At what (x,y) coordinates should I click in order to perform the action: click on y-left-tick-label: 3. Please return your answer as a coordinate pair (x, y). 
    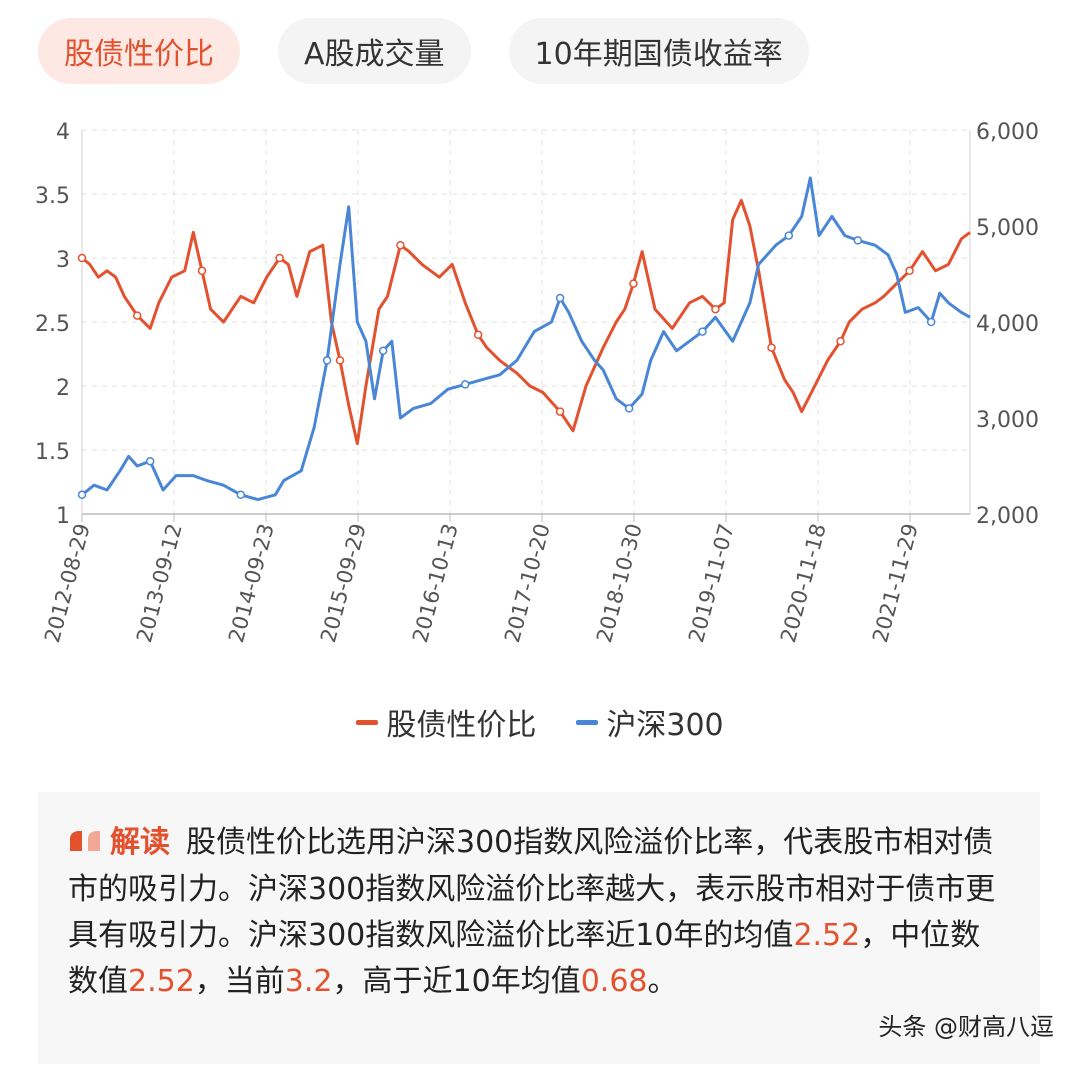
    Looking at the image, I should click on (63, 260).